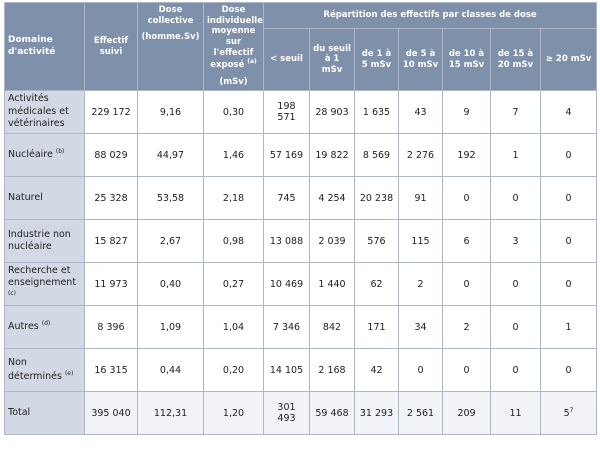 This screenshot has width=600, height=450. What do you see at coordinates (42, 277) in the screenshot?
I see `domain-label: Recherche et enseignement` at bounding box center [42, 277].